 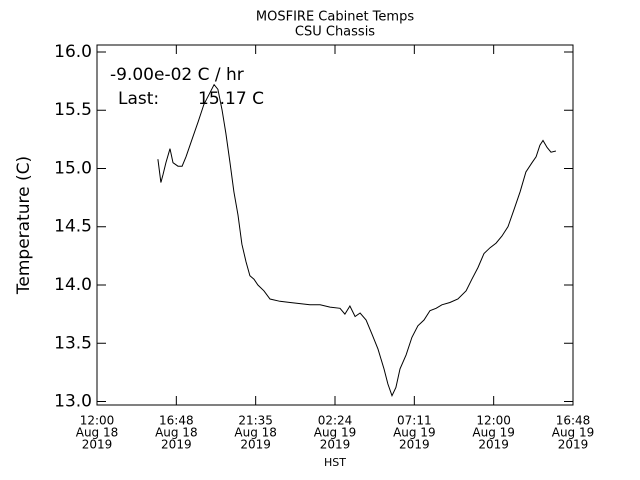 What do you see at coordinates (73, 402) in the screenshot?
I see `y-tick-label: 13.0` at bounding box center [73, 402].